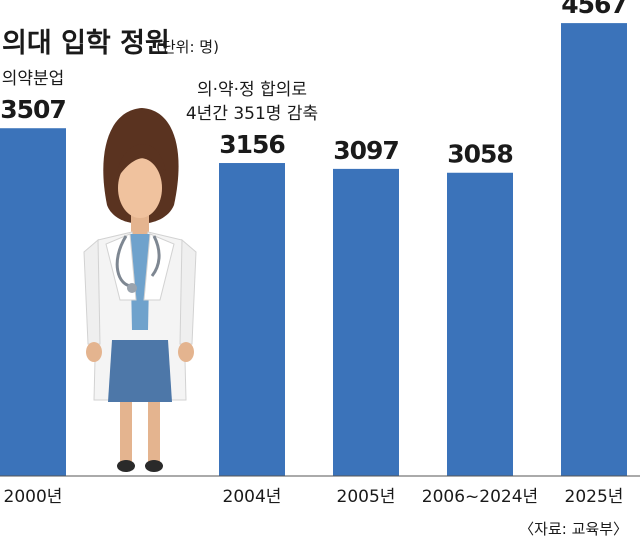  I want to click on annotation-1-0: 의·약·정 합의로, so click(252, 90).